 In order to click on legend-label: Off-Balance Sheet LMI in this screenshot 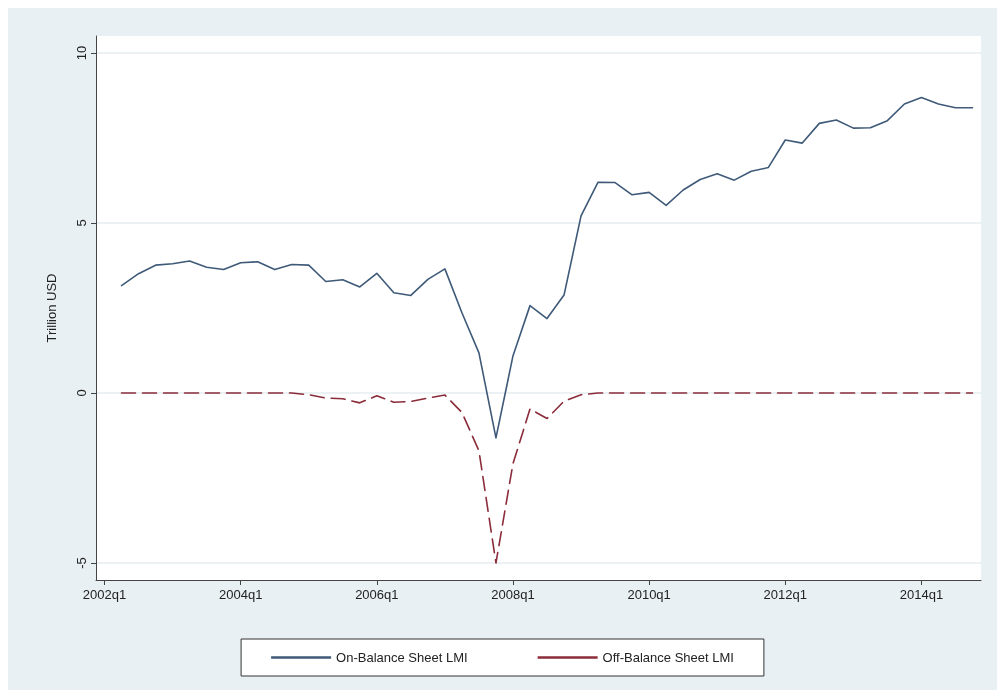, I will do `click(668, 657)`.